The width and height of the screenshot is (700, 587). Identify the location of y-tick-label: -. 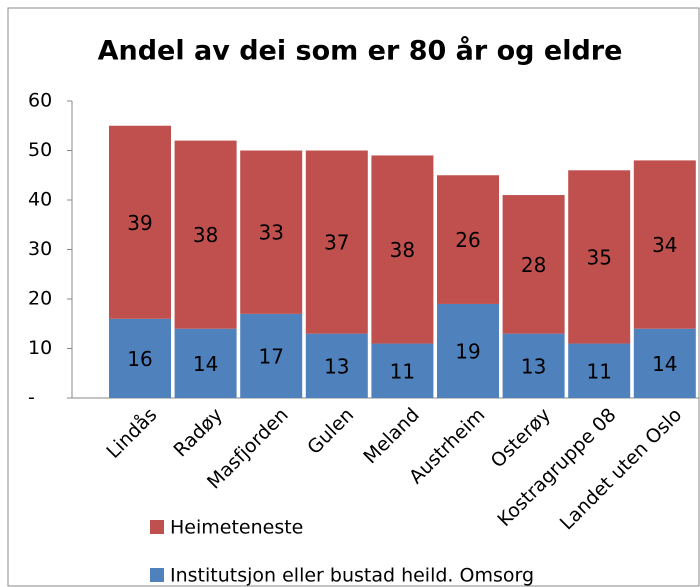
(31, 398).